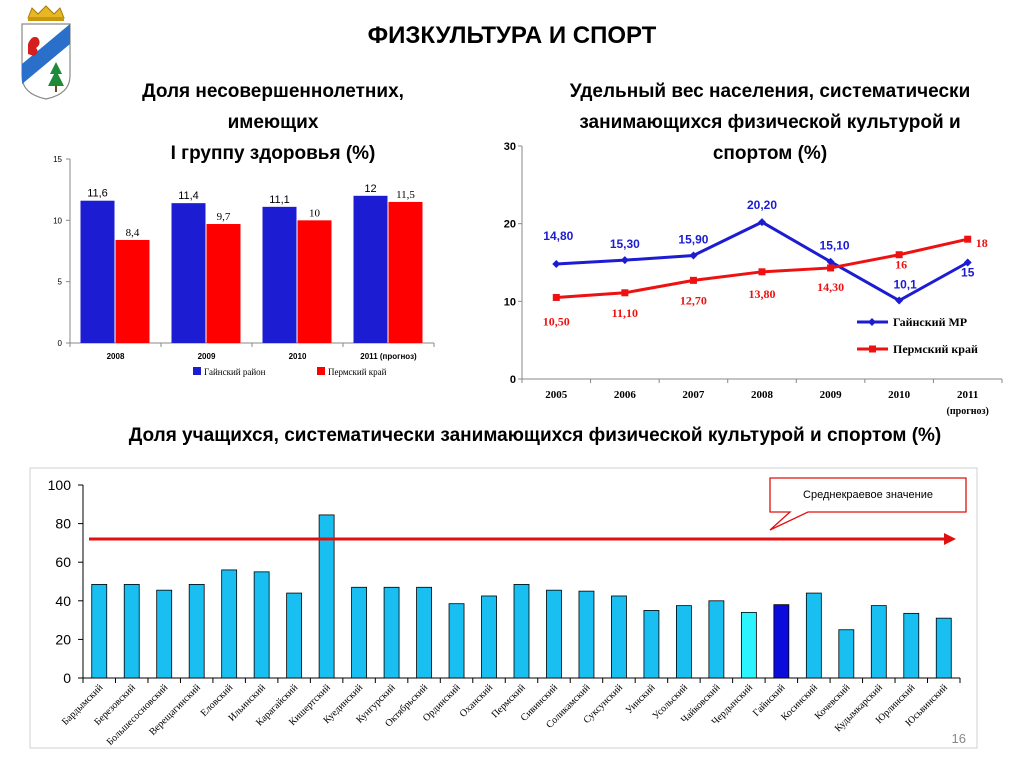  Describe the element at coordinates (968, 411) in the screenshot. I see `chart2-category-note: (прогноз)` at that location.